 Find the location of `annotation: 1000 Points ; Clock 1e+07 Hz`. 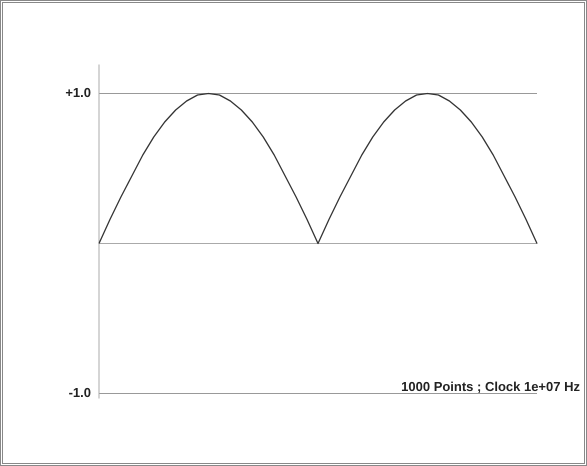

annotation: 1000 Points ; Clock 1e+07 Hz is located at coordinates (490, 386).